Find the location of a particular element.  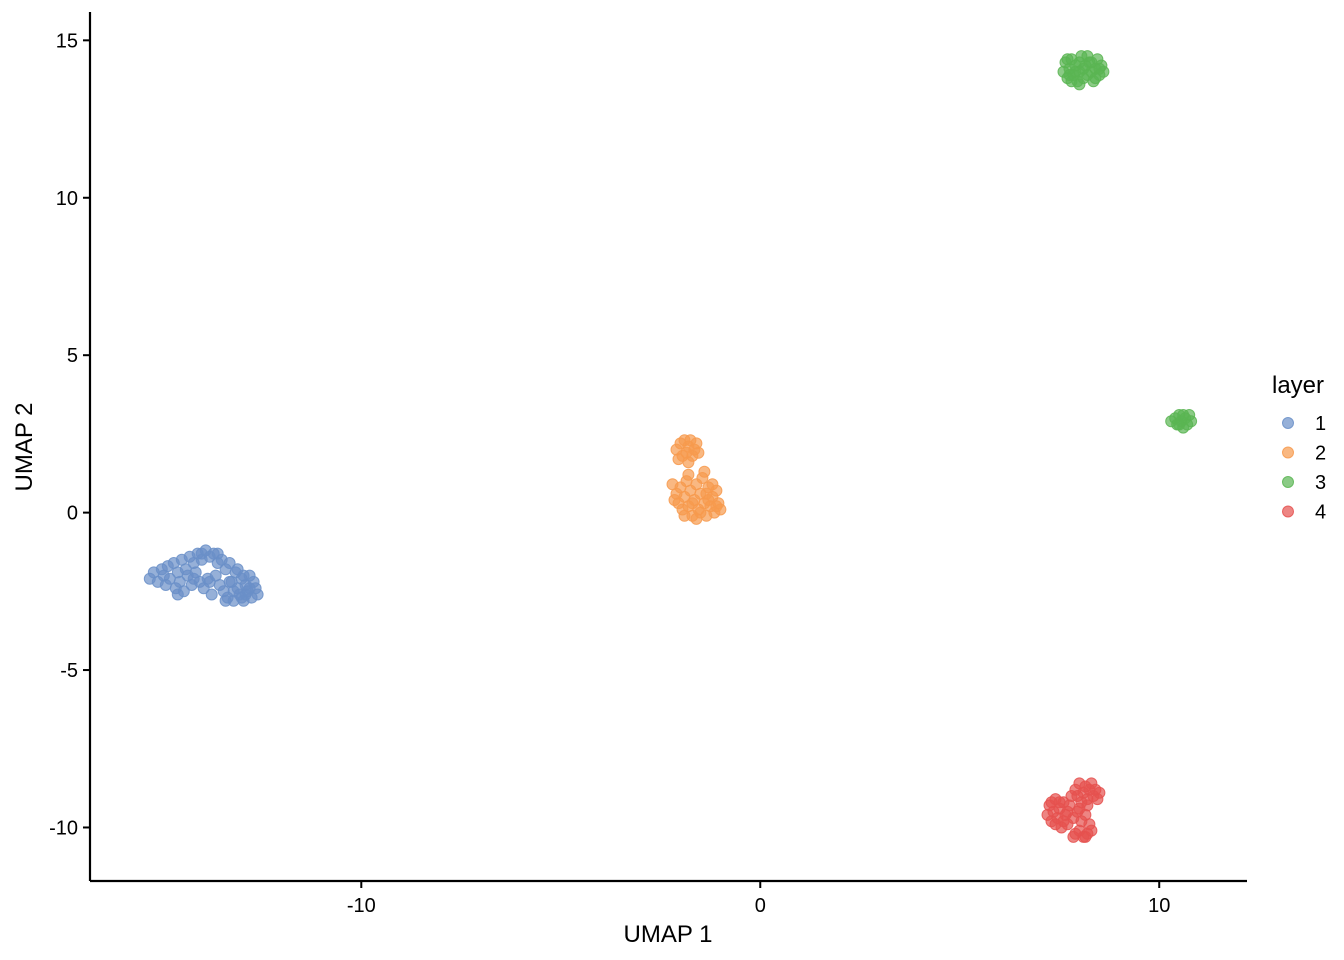

x-tick-label: -10 is located at coordinates (361, 906).